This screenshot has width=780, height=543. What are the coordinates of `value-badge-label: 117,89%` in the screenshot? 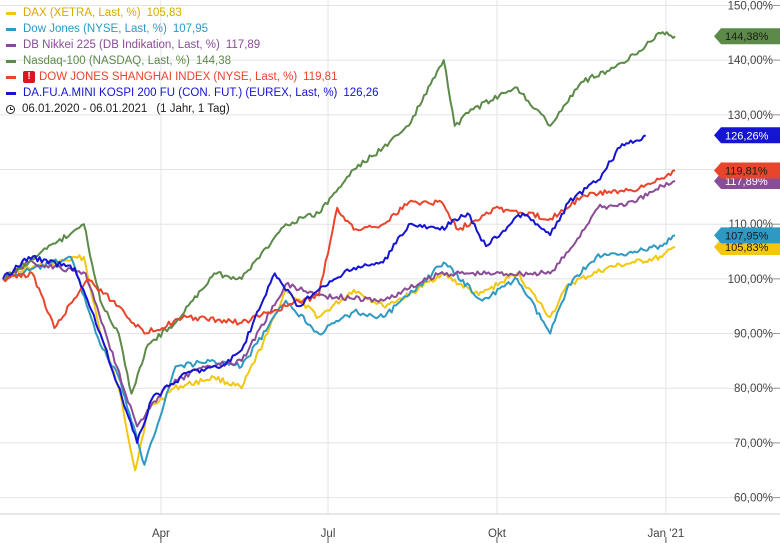 It's located at (746, 182).